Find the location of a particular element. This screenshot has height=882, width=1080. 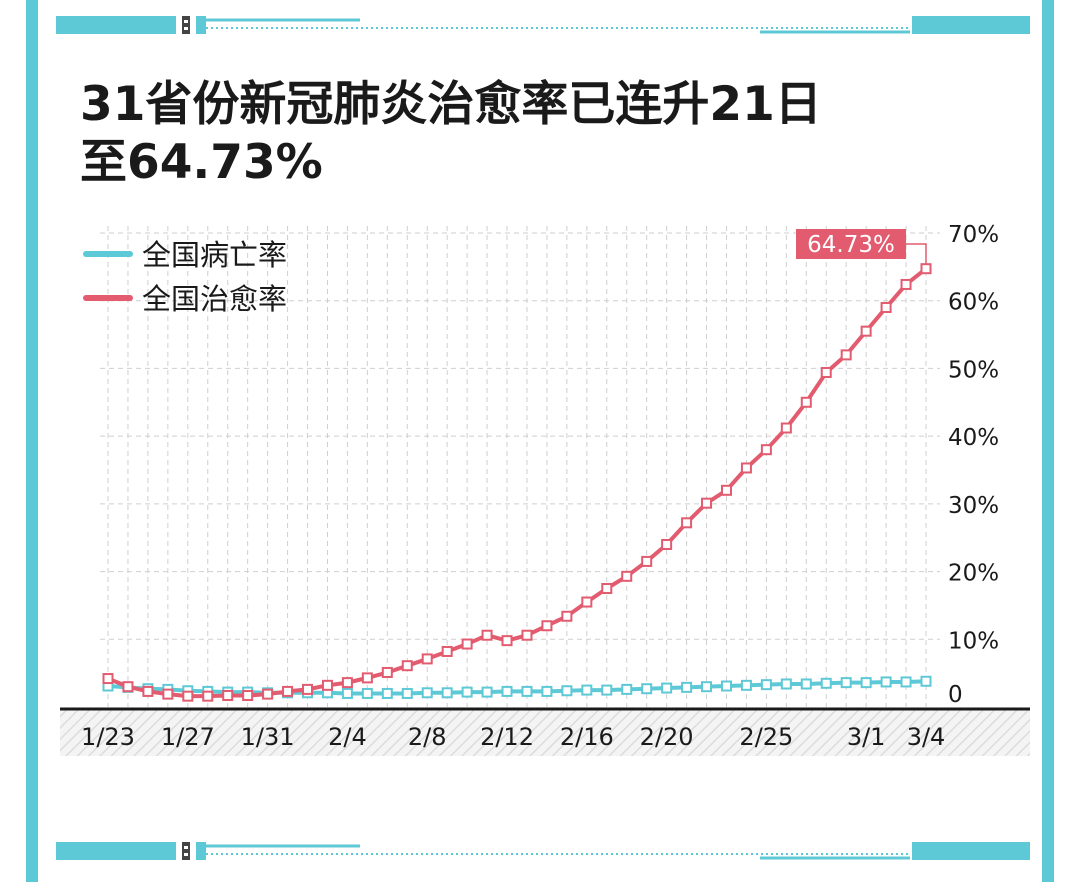

x-tick-label: 2/16 is located at coordinates (587, 737).